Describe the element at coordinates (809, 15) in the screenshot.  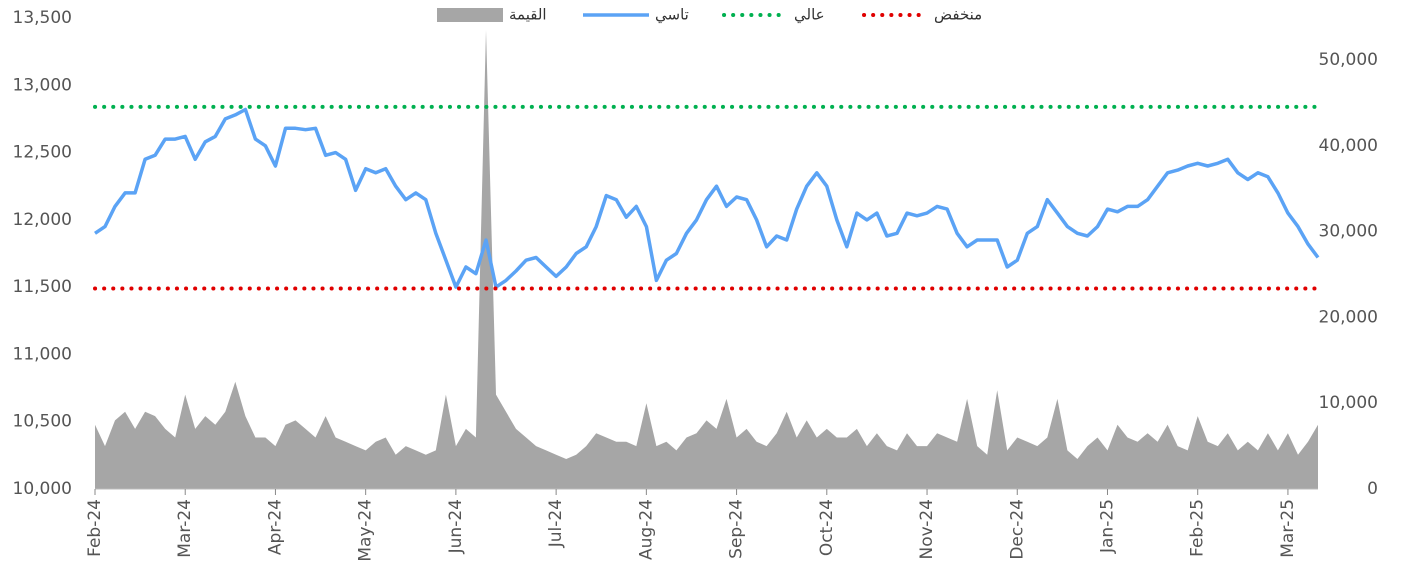
I see `legend-label: عالي` at that location.